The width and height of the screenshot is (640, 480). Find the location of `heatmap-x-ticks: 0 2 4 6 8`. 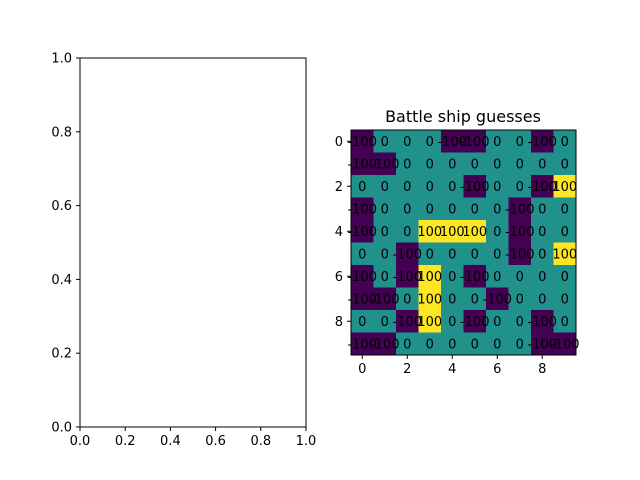

heatmap-x-ticks: 0 2 4 6 8 is located at coordinates (452, 366).